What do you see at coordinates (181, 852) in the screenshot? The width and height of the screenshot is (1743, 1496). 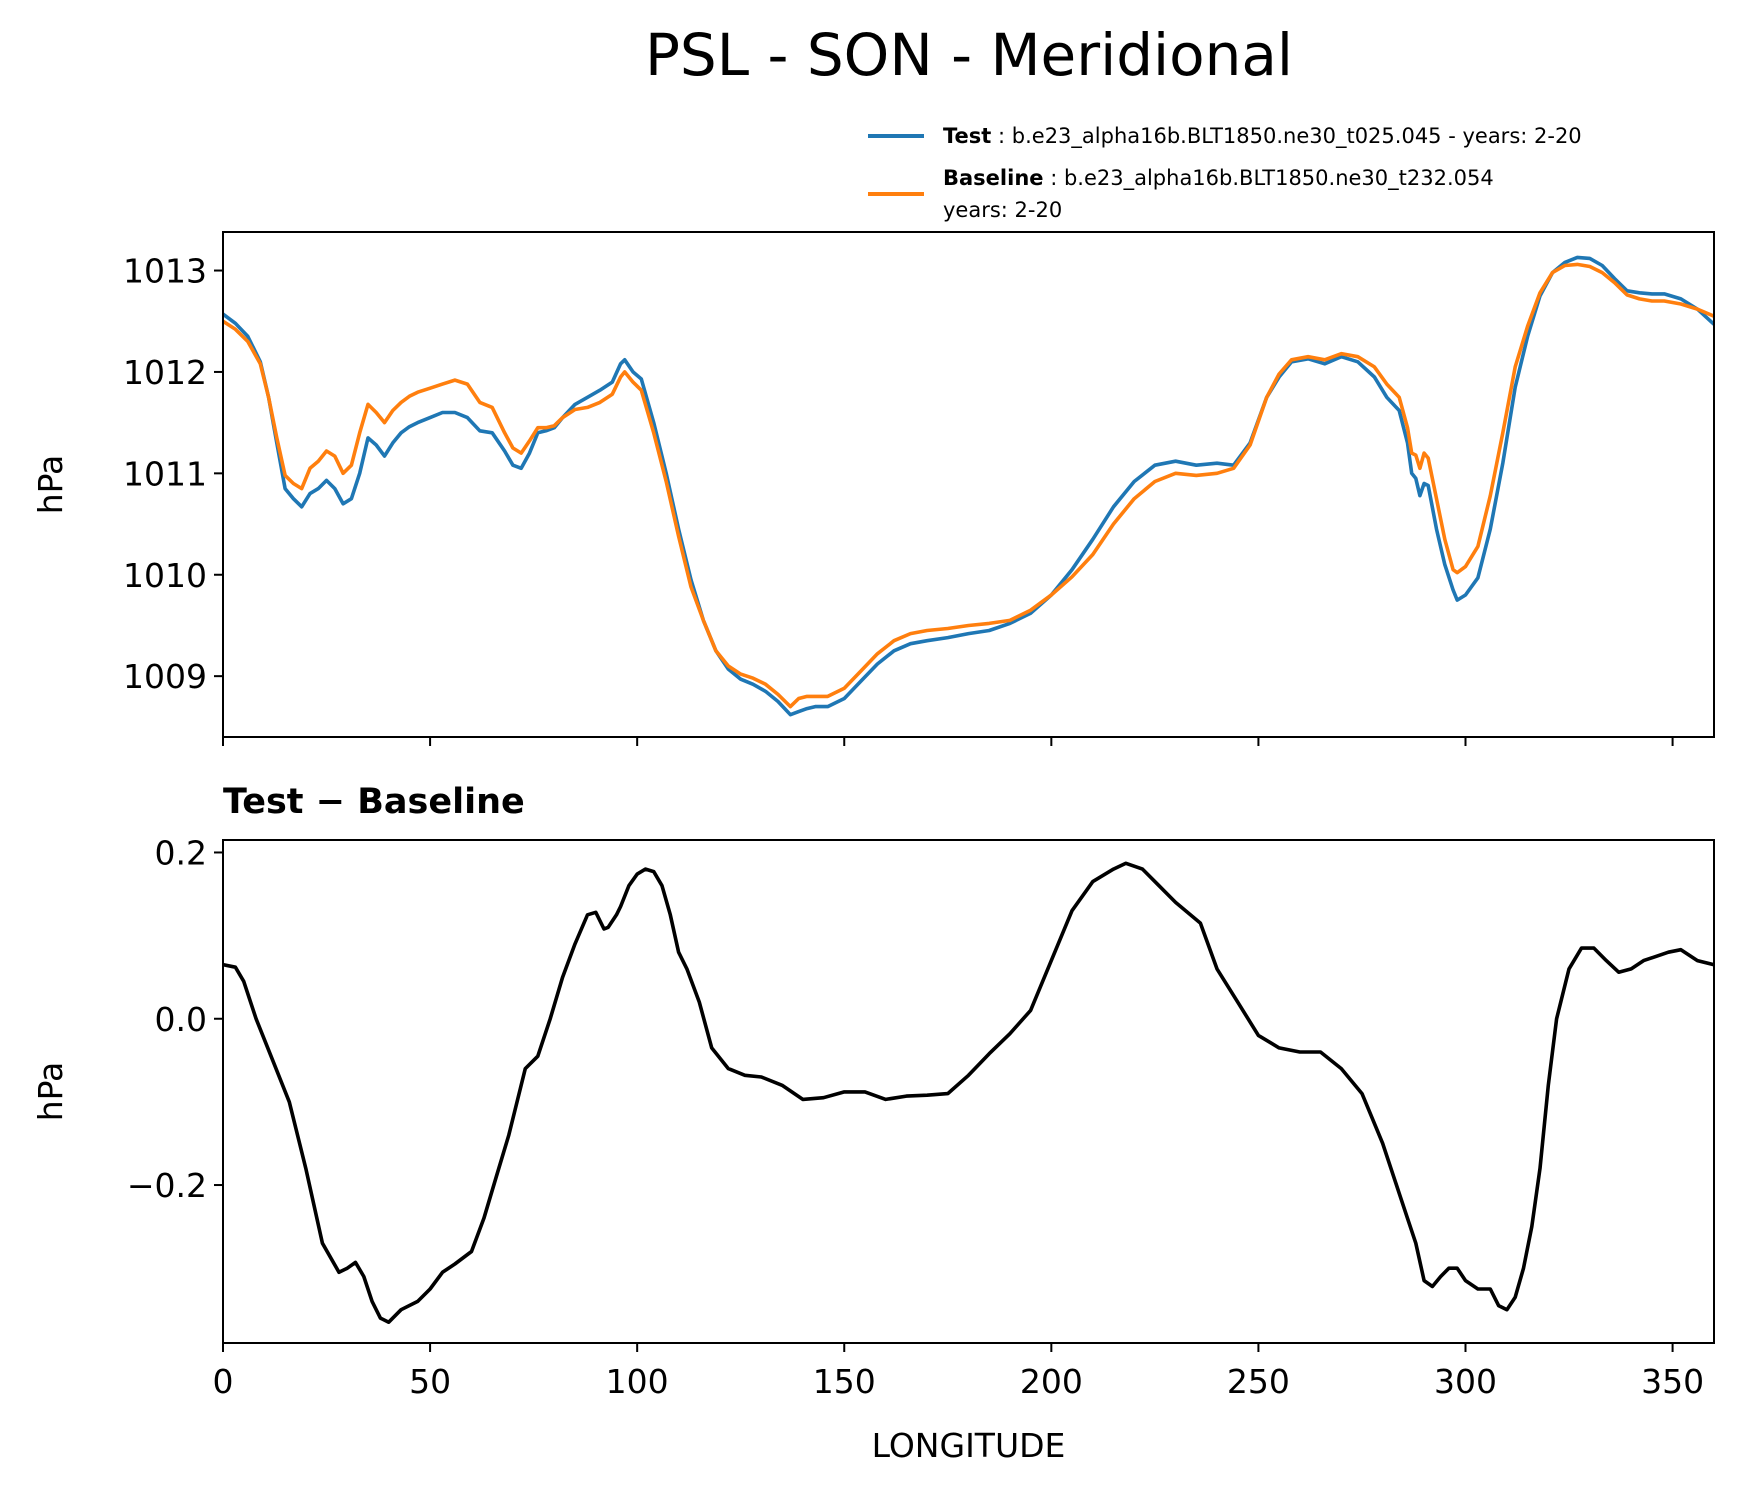 I see `y-tick-label: 0.2` at bounding box center [181, 852].